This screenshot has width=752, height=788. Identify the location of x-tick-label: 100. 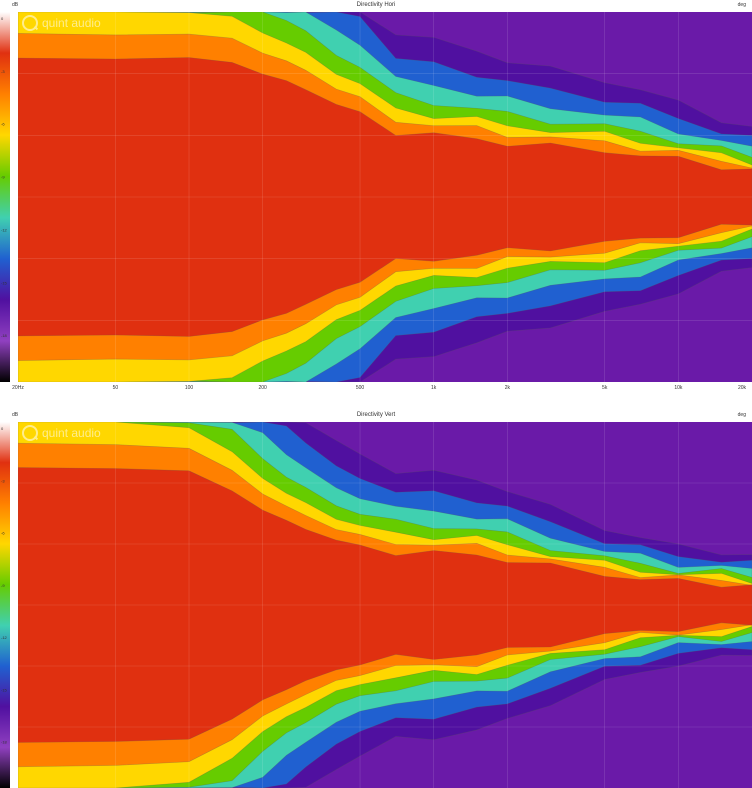
(189, 388).